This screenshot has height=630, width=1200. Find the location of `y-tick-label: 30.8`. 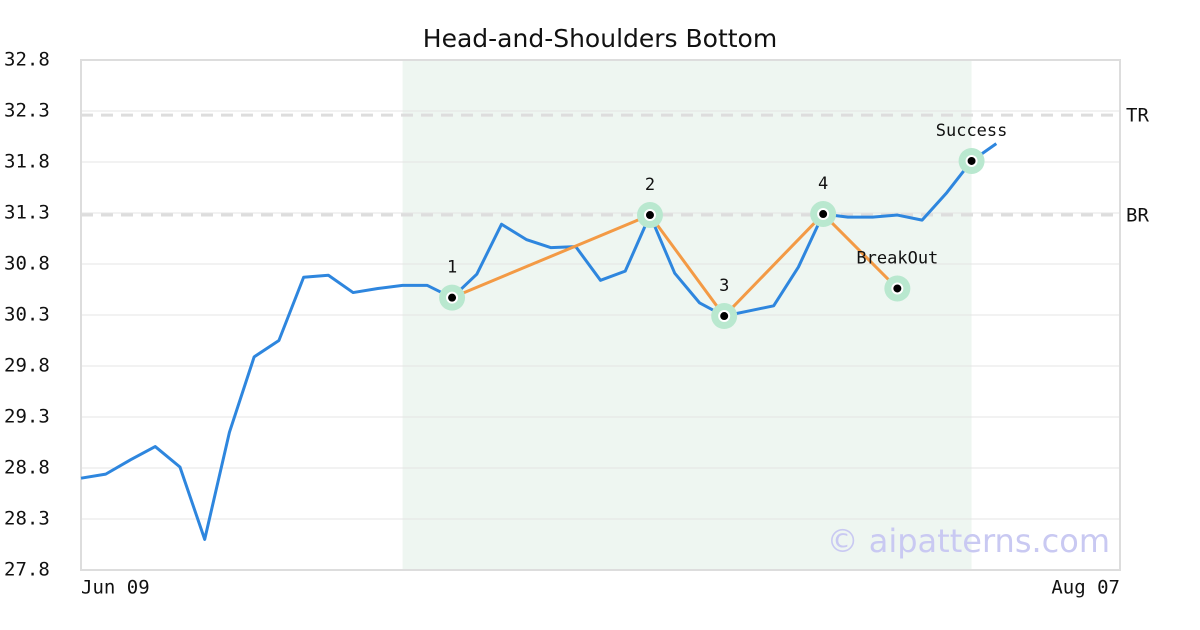

y-tick-label: 30.8 is located at coordinates (27, 264).